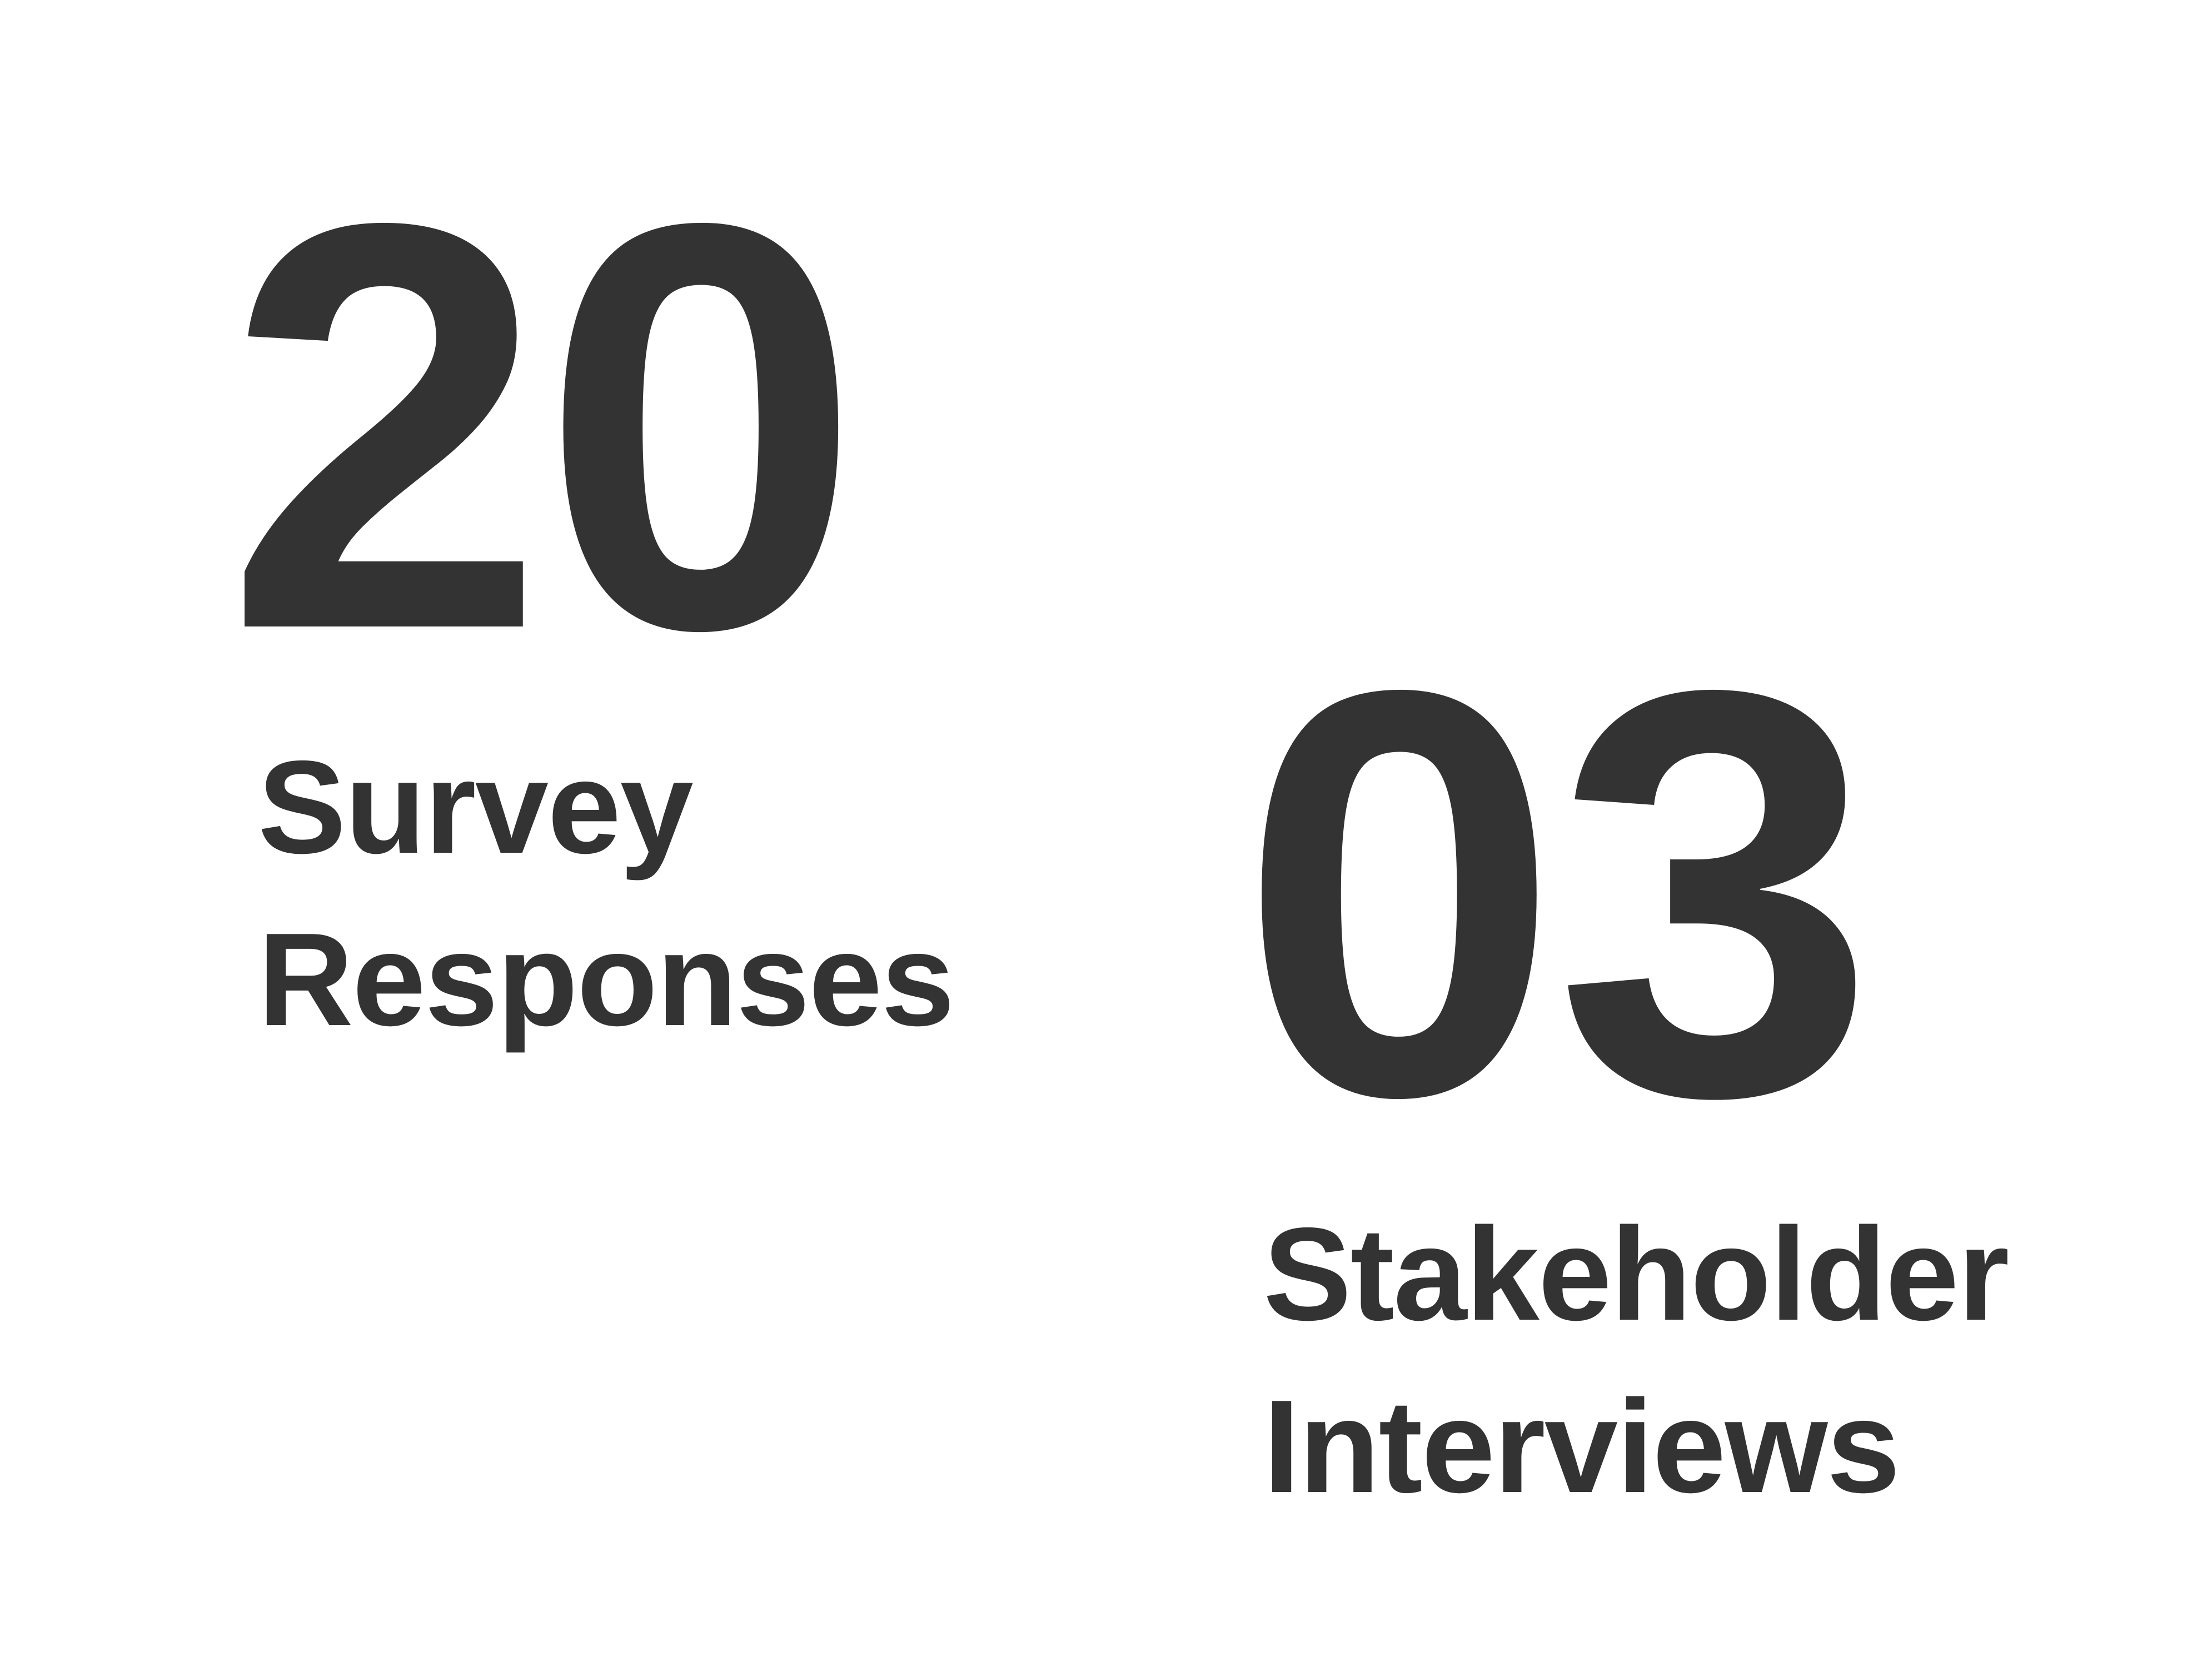 Image resolution: width=2212 pixels, height=1661 pixels. I want to click on stat-number: 03, so click(1558, 894).